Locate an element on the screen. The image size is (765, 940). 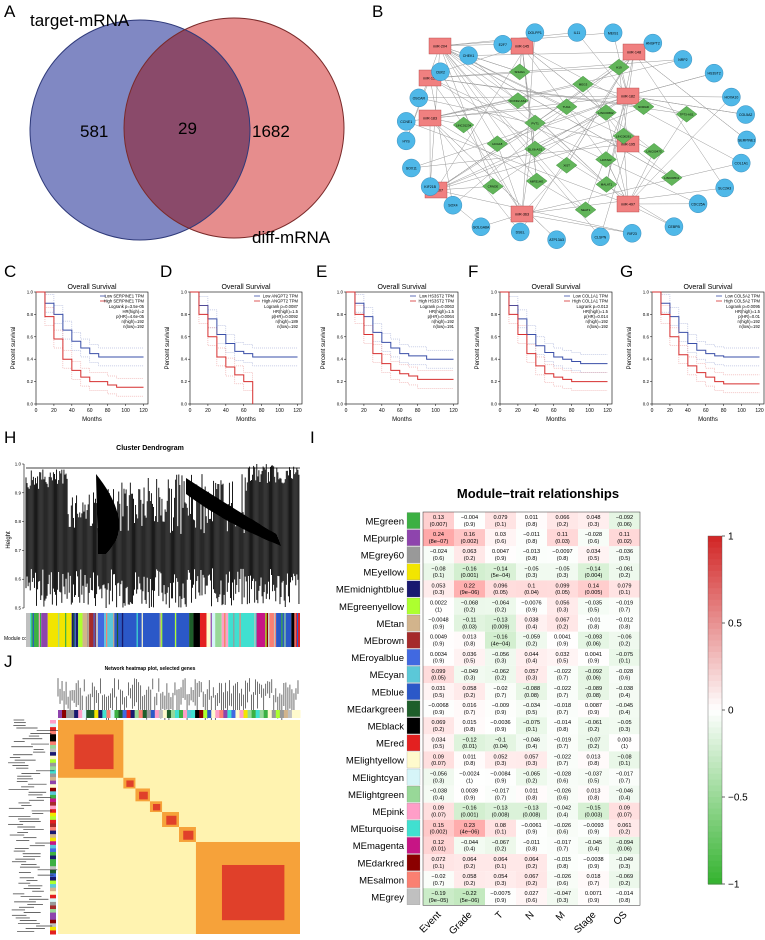
cell-correlation: −0.0061 is located at coordinates (531, 826).